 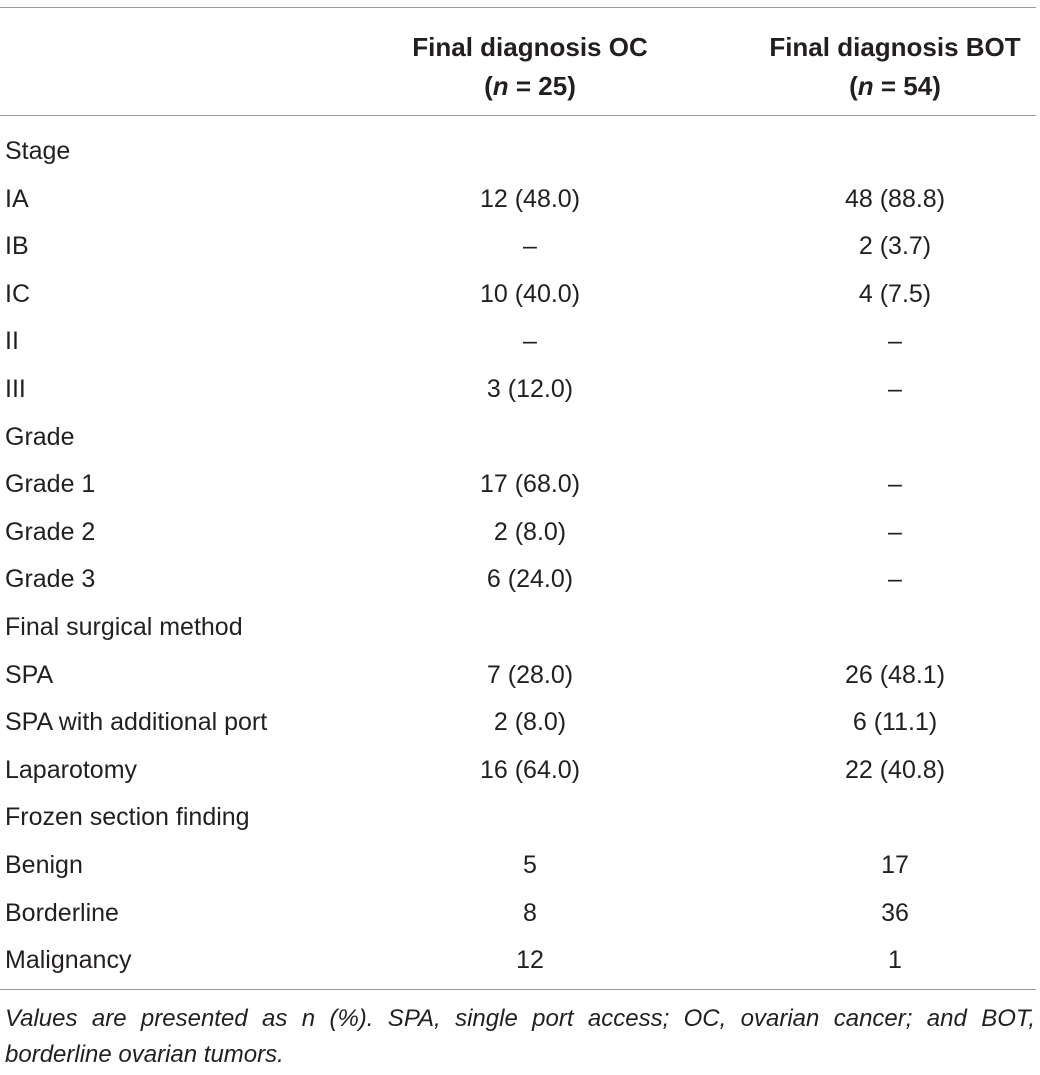 I want to click on cell-oc-value: 10 (40.0), so click(x=530, y=293).